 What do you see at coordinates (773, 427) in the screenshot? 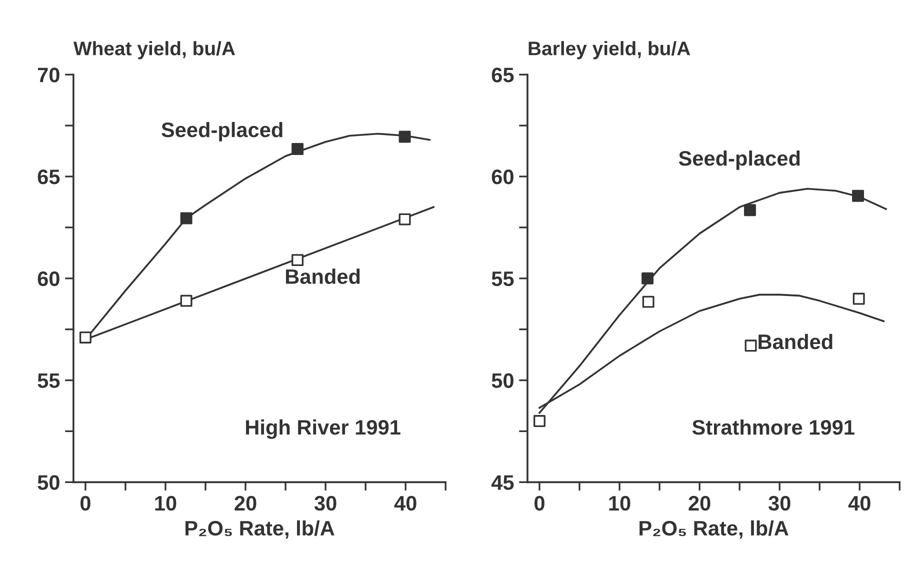
I see `annotation: Strathmore 1991` at bounding box center [773, 427].